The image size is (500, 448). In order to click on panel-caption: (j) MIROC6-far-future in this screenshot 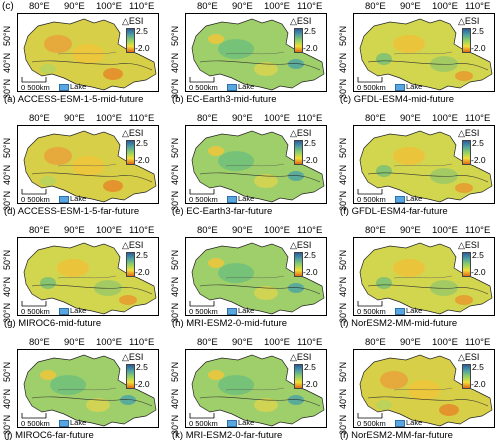, I will do `click(49, 435)`.